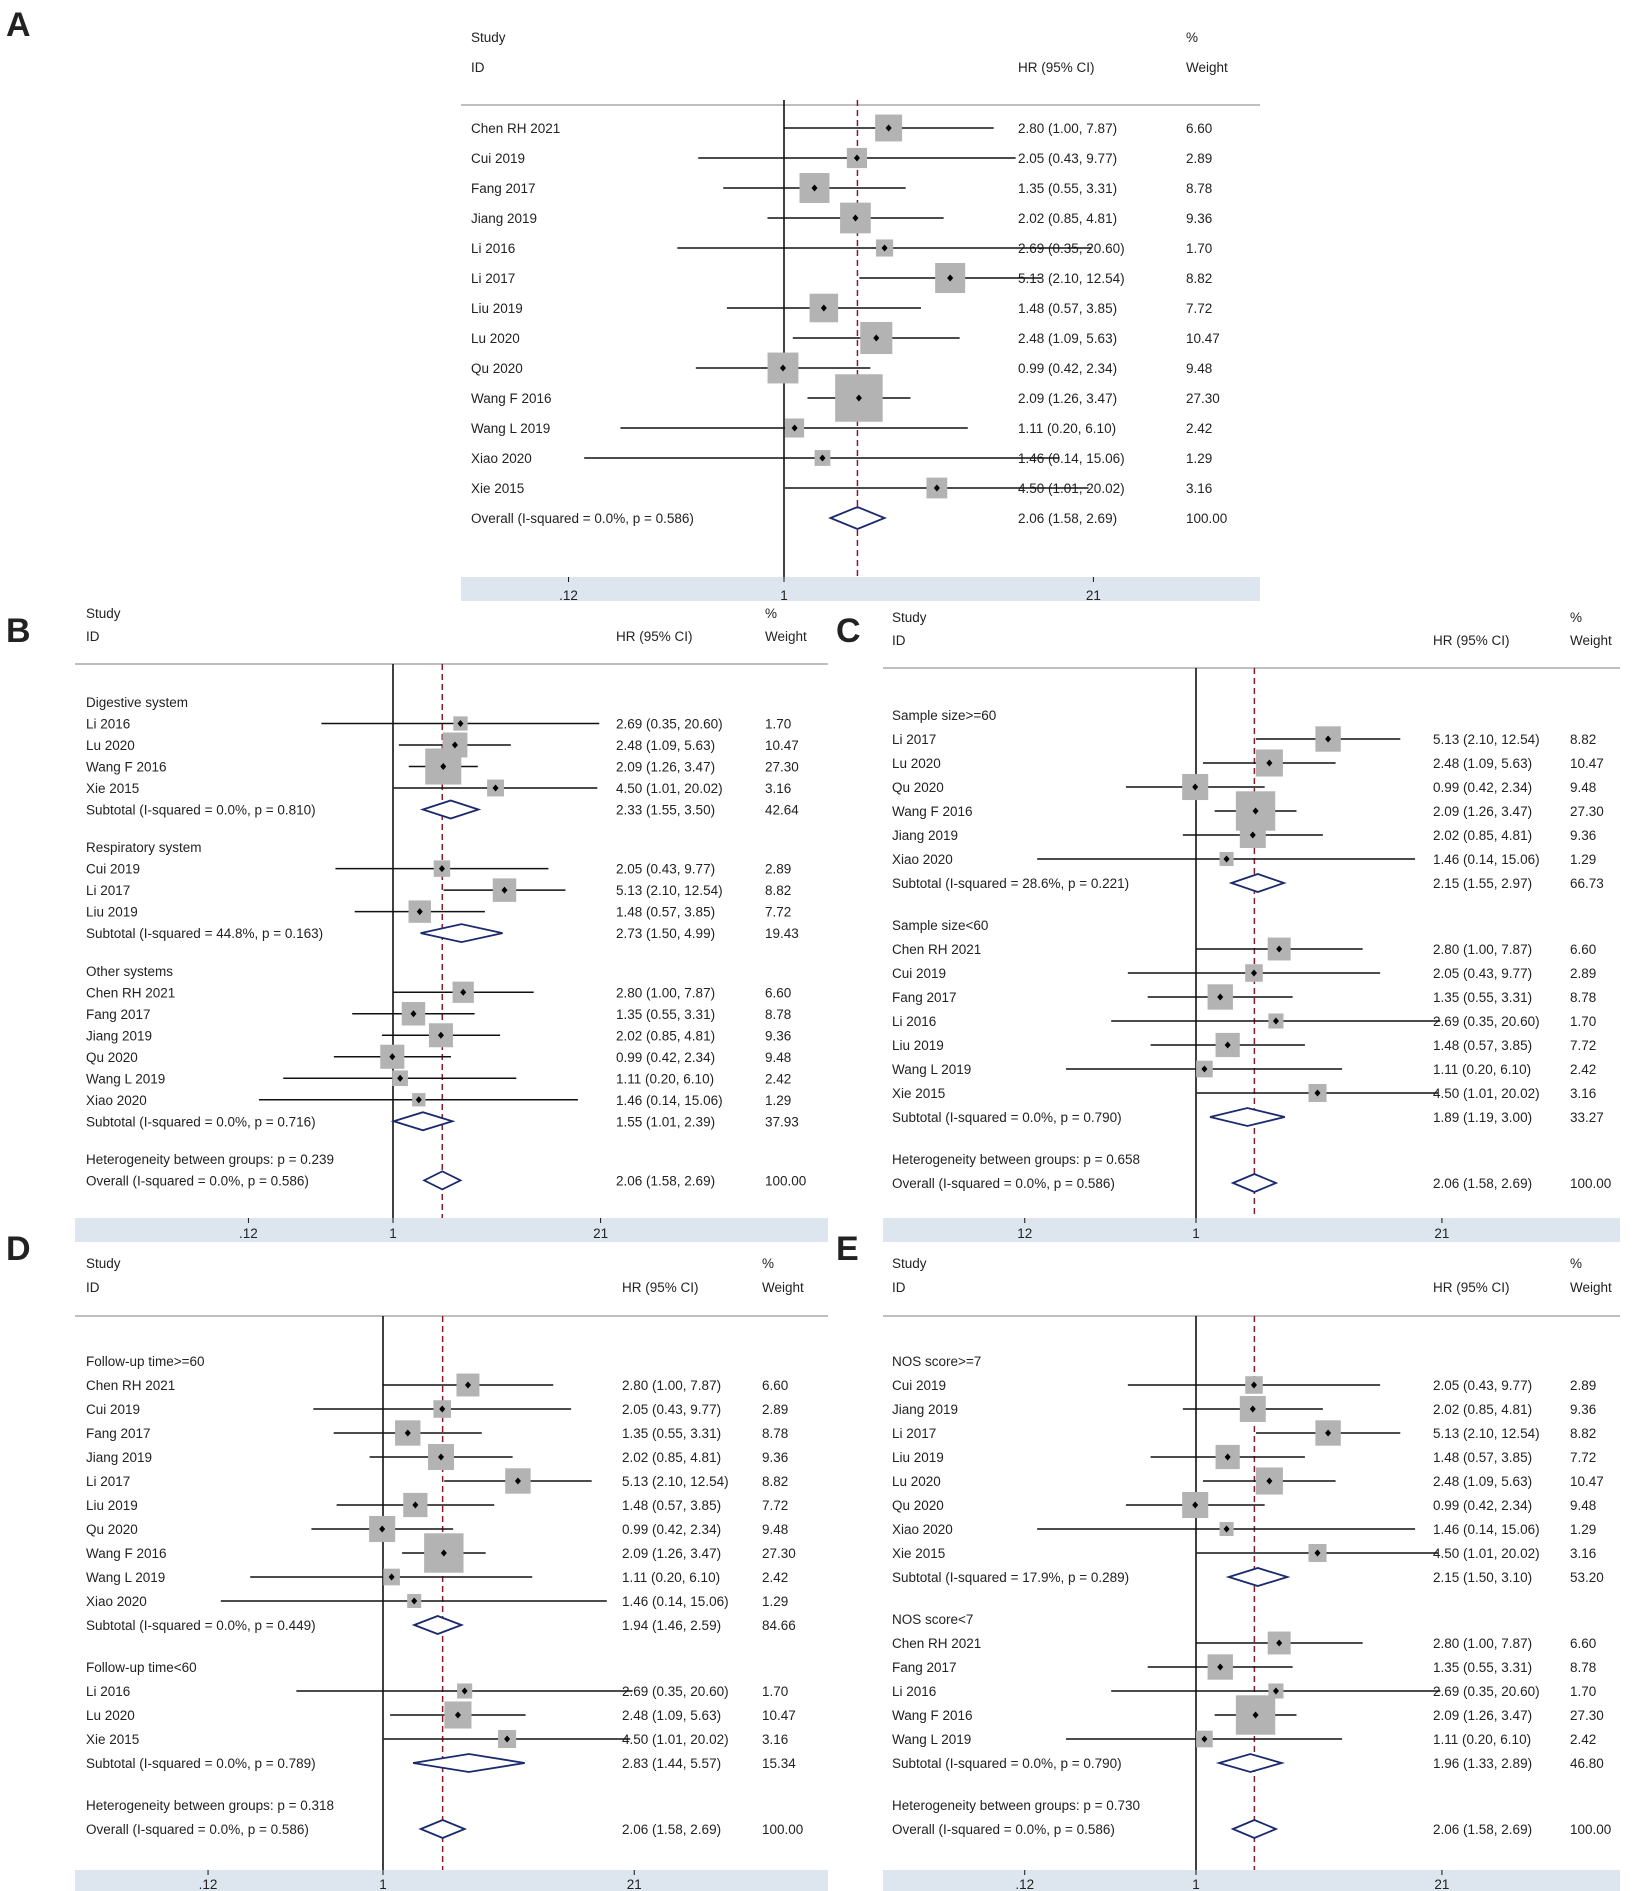 The width and height of the screenshot is (1640, 1891). I want to click on panel-letter: B, so click(18, 631).